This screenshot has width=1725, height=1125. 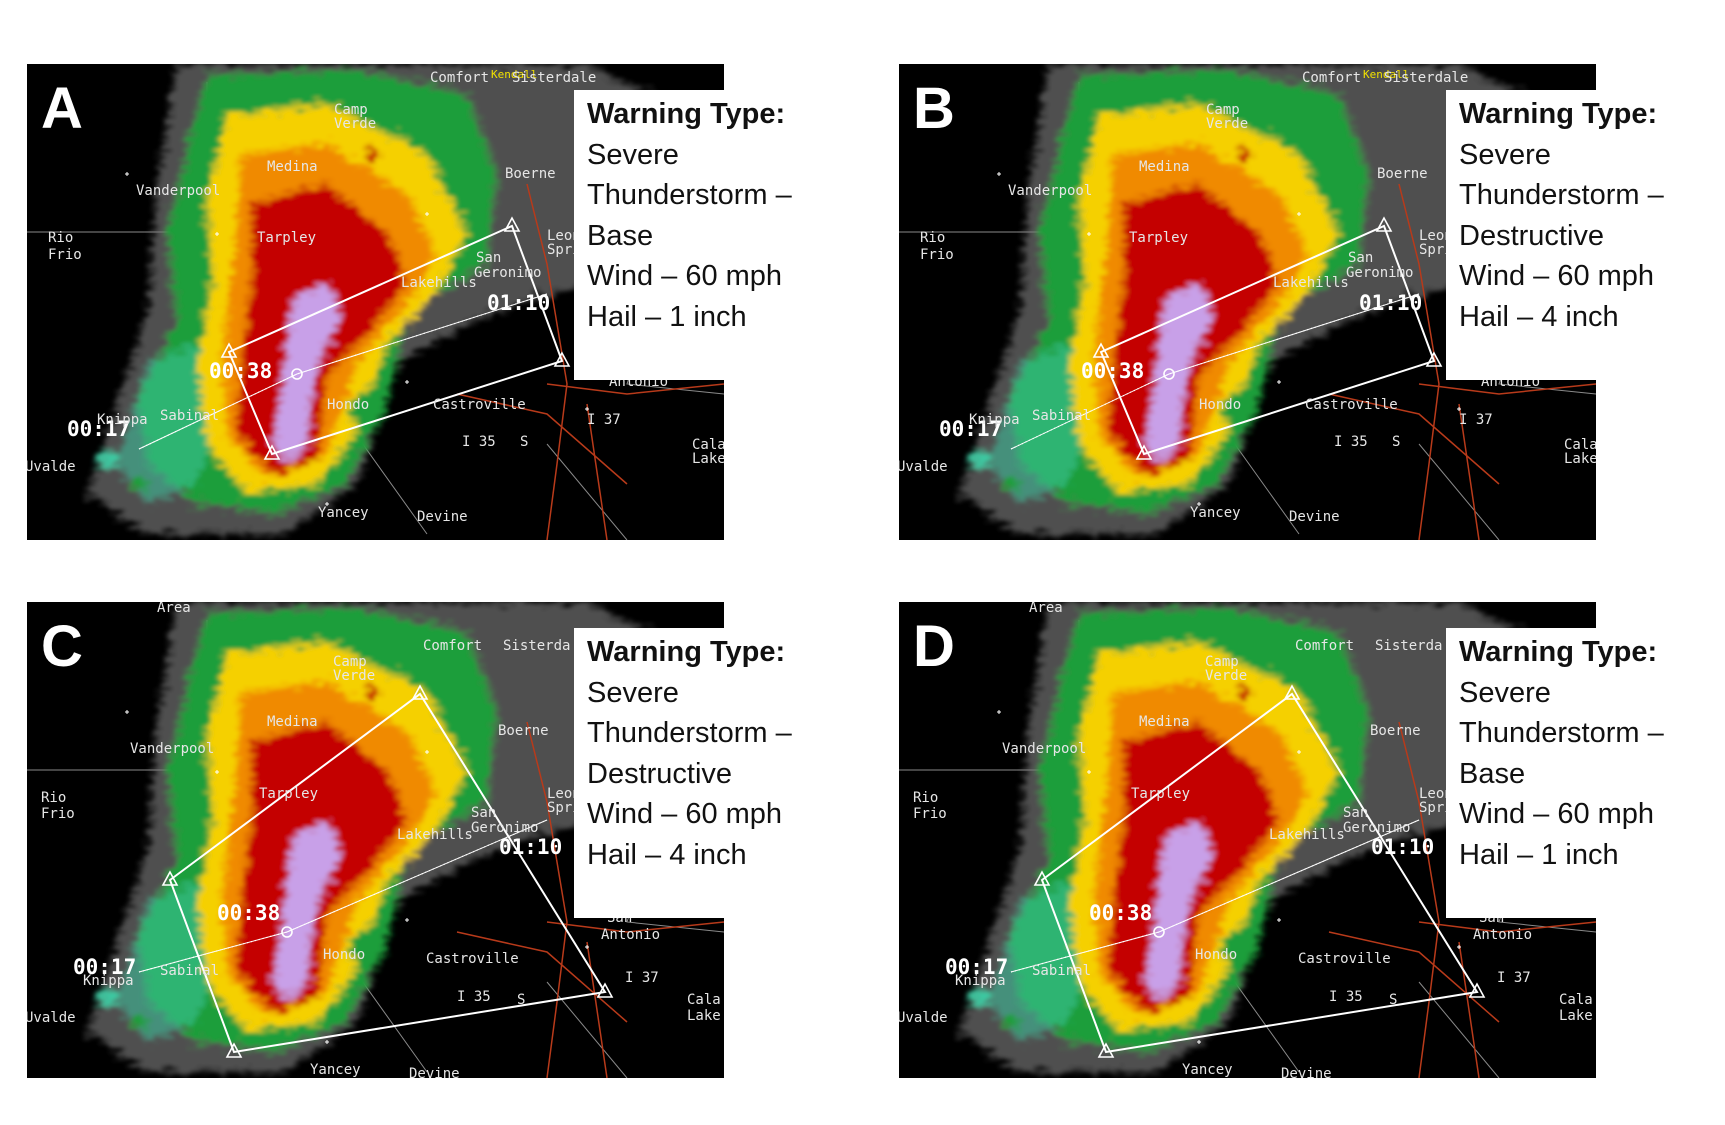 I want to click on place-label: Tarpley, so click(x=286, y=238).